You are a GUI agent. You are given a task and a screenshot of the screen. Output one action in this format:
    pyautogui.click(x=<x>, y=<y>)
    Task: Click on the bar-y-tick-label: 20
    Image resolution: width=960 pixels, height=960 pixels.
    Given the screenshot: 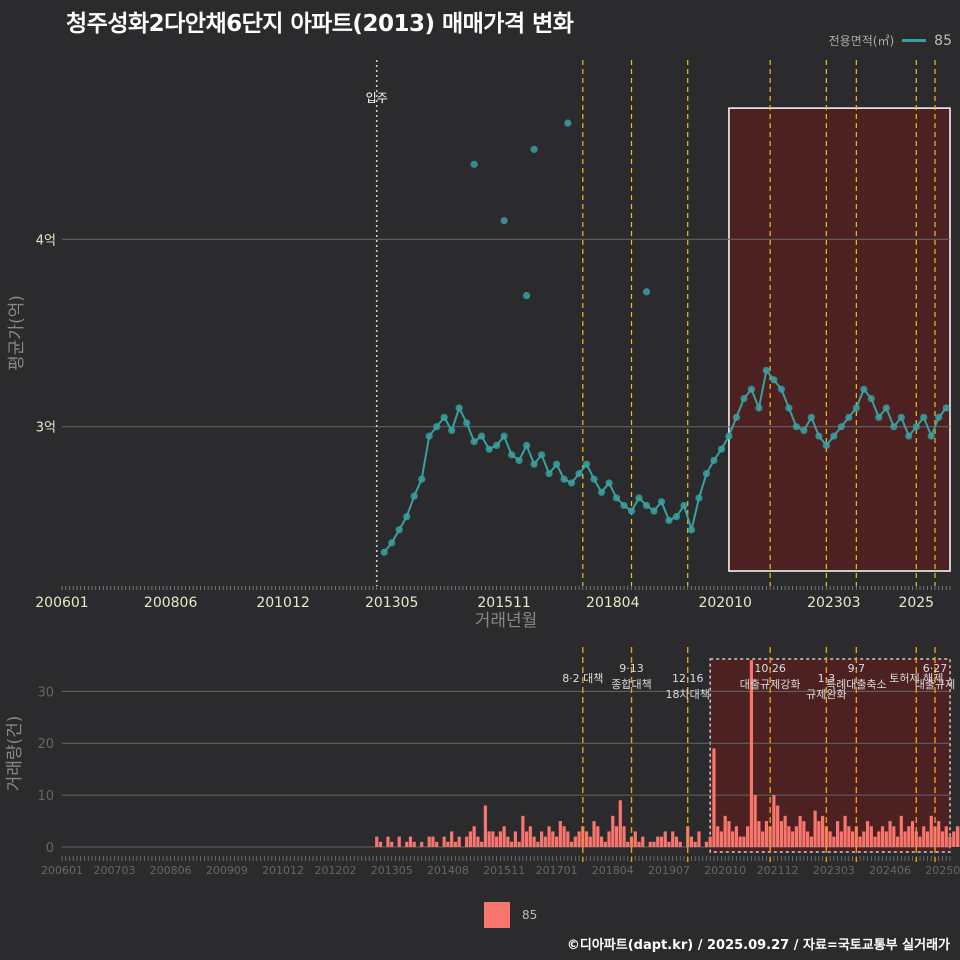 What is the action you would take?
    pyautogui.click(x=45, y=744)
    